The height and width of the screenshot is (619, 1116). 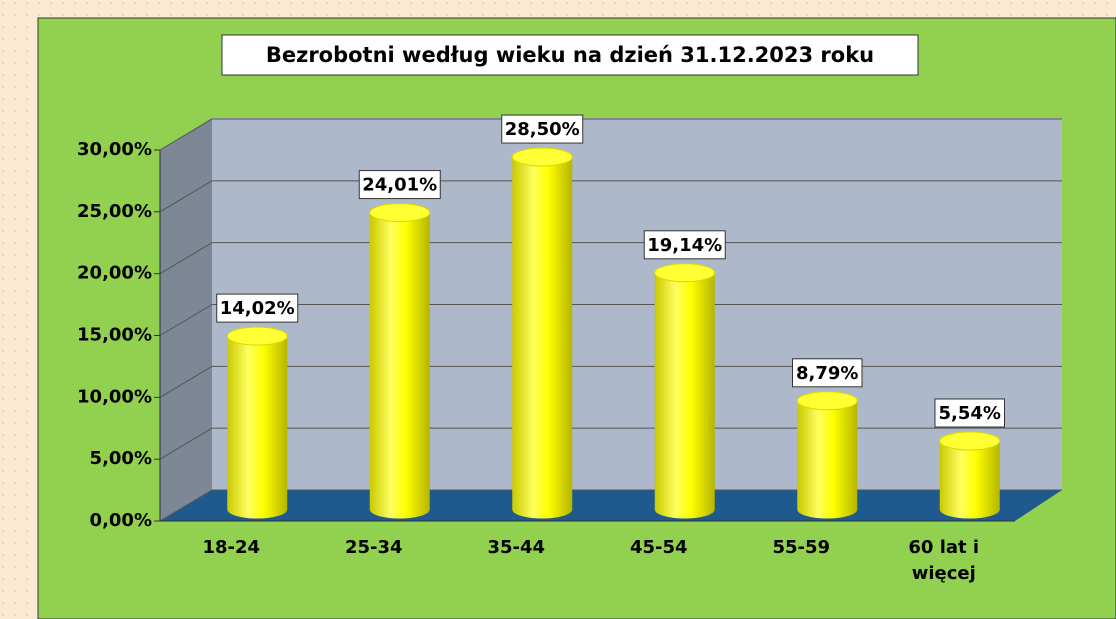 I want to click on x-tick-label: 45-54, so click(x=658, y=547).